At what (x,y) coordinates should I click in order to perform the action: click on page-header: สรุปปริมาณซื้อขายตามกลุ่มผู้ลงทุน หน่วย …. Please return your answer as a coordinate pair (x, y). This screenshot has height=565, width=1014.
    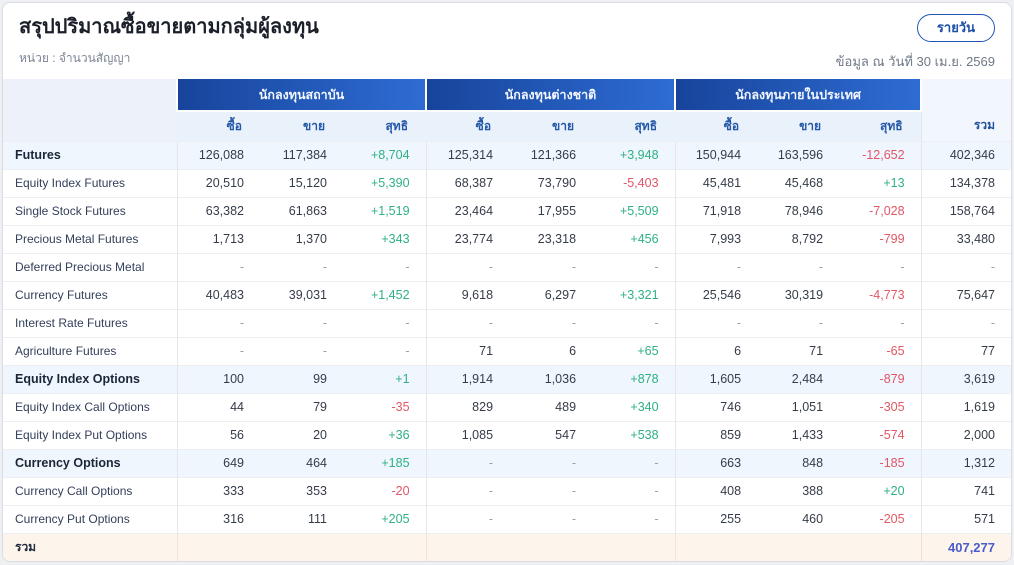
    Looking at the image, I should click on (507, 41).